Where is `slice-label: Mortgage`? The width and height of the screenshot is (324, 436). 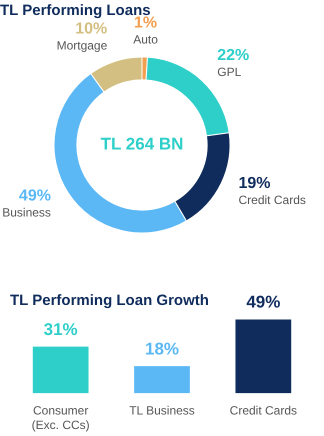
slice-label: Mortgage is located at coordinates (82, 45).